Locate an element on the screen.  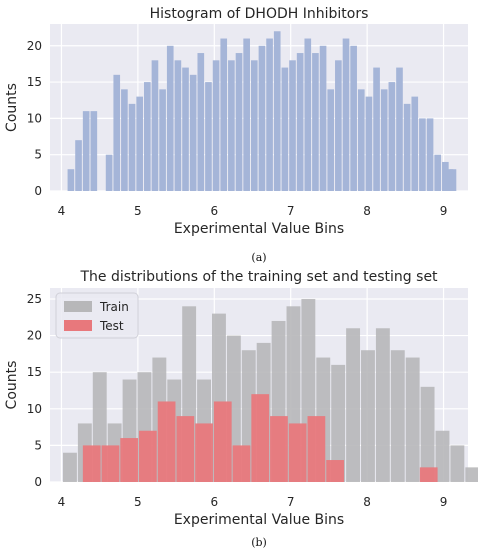
legend-label-train: Train is located at coordinates (114, 307).